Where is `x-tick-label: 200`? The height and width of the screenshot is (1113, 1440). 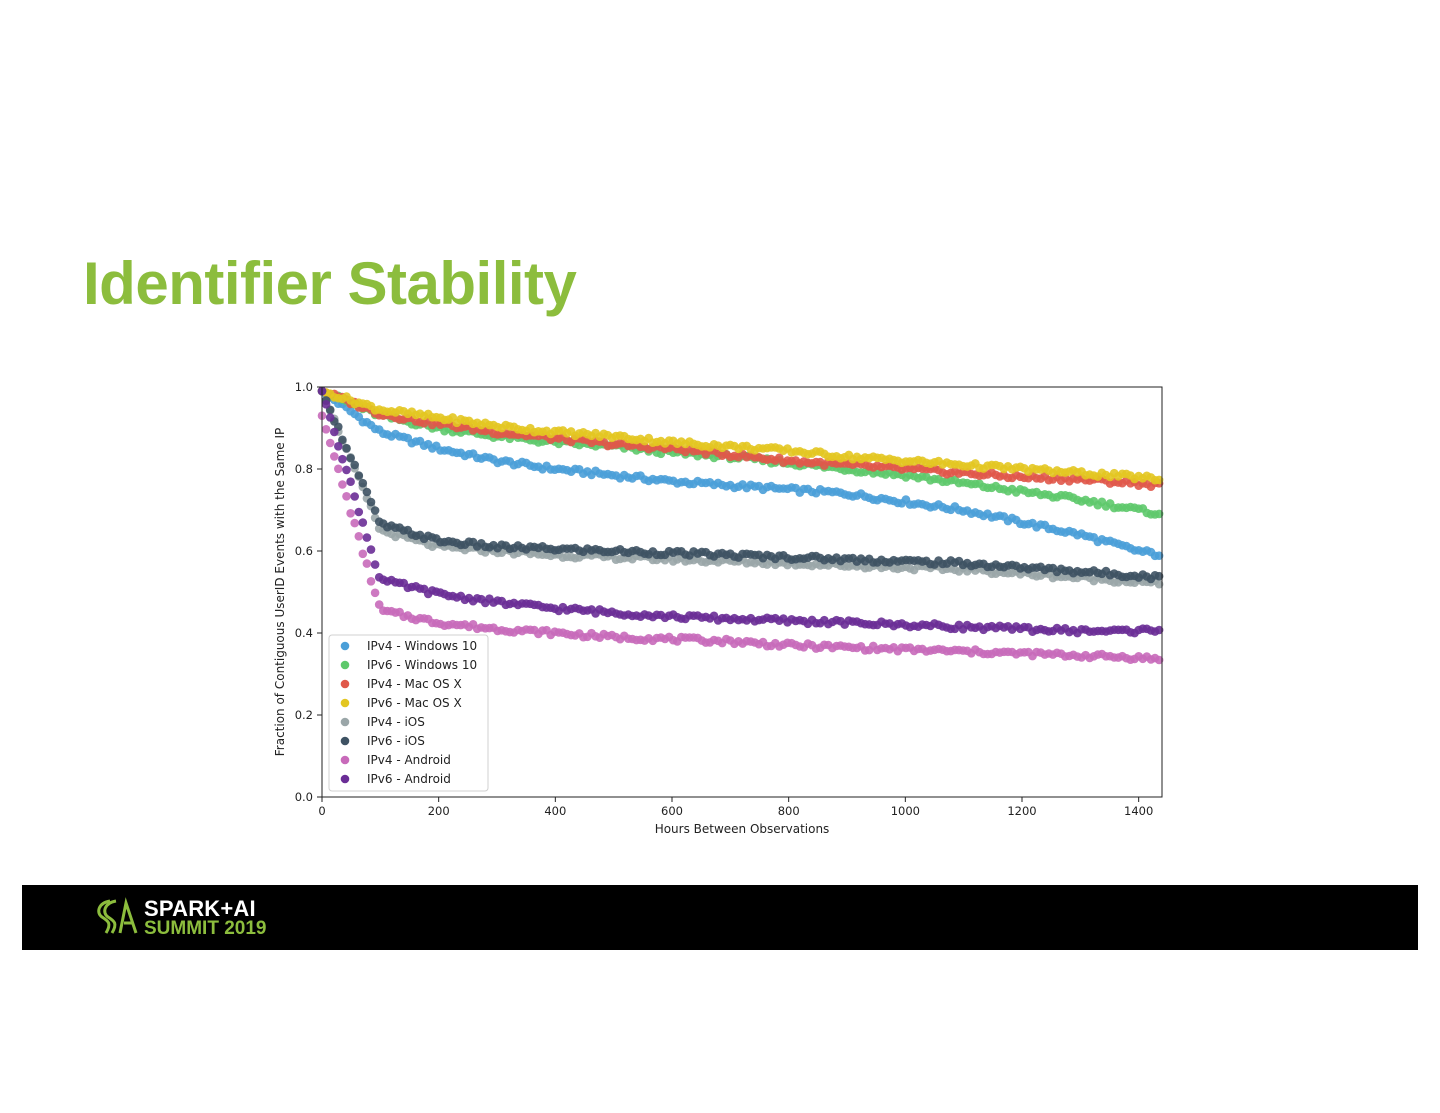 x-tick-label: 200 is located at coordinates (439, 811).